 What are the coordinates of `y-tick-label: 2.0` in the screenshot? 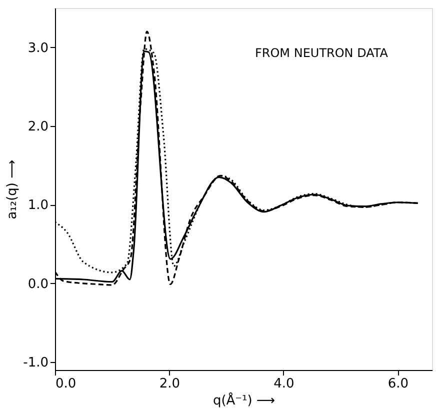 It's located at (38, 127).